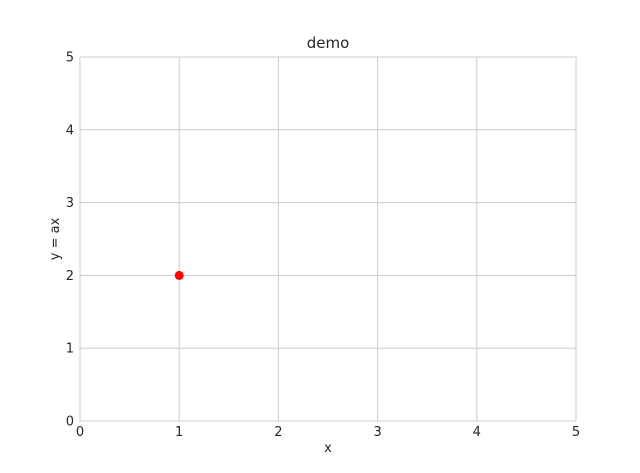 The image size is (640, 473). What do you see at coordinates (179, 432) in the screenshot?
I see `x-tick-label: 1` at bounding box center [179, 432].